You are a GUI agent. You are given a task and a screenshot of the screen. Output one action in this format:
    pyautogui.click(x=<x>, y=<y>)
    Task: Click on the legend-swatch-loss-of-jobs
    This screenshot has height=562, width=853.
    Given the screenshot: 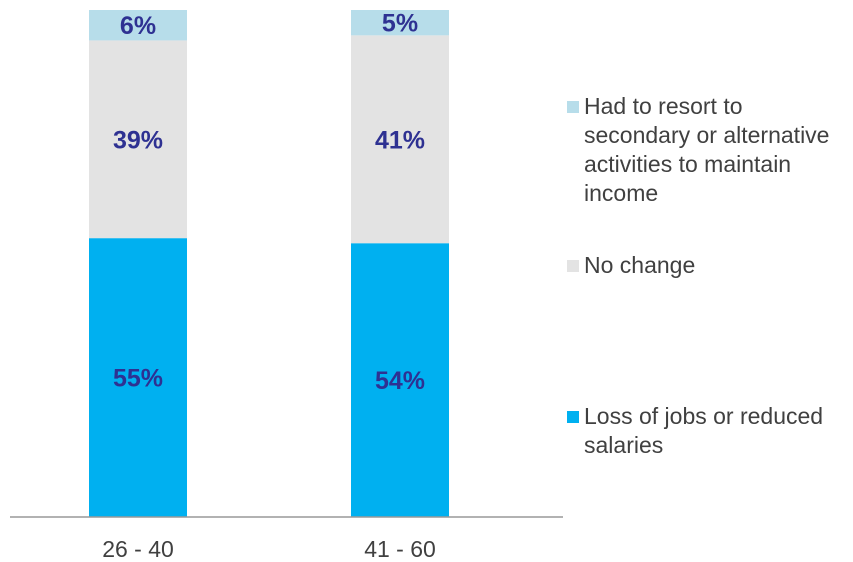 What is the action you would take?
    pyautogui.click(x=573, y=417)
    